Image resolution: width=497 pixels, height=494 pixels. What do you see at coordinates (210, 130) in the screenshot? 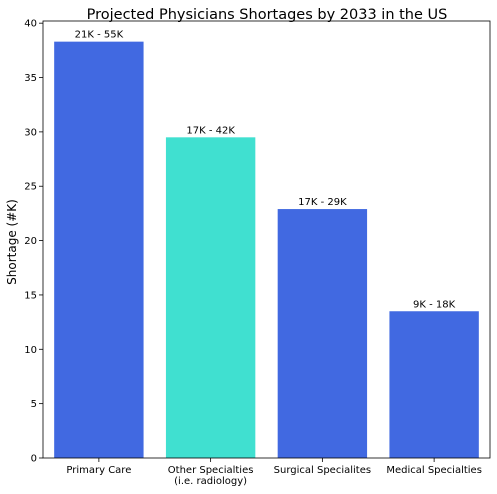
I see `data-label-1: 17K - 42K` at bounding box center [210, 130].